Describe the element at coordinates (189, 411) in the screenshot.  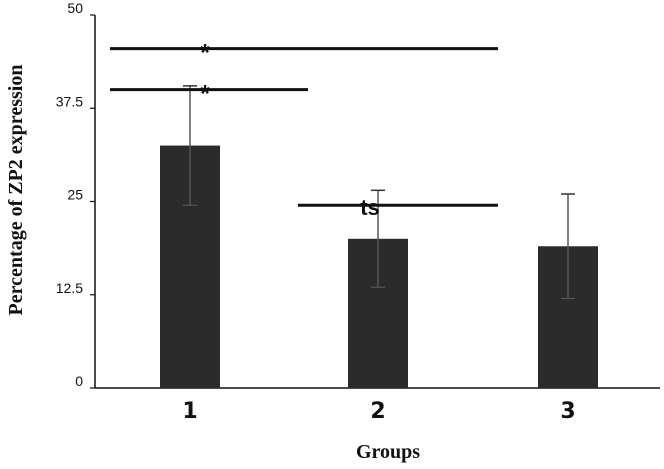
I see `x-tick-label: 1` at that location.